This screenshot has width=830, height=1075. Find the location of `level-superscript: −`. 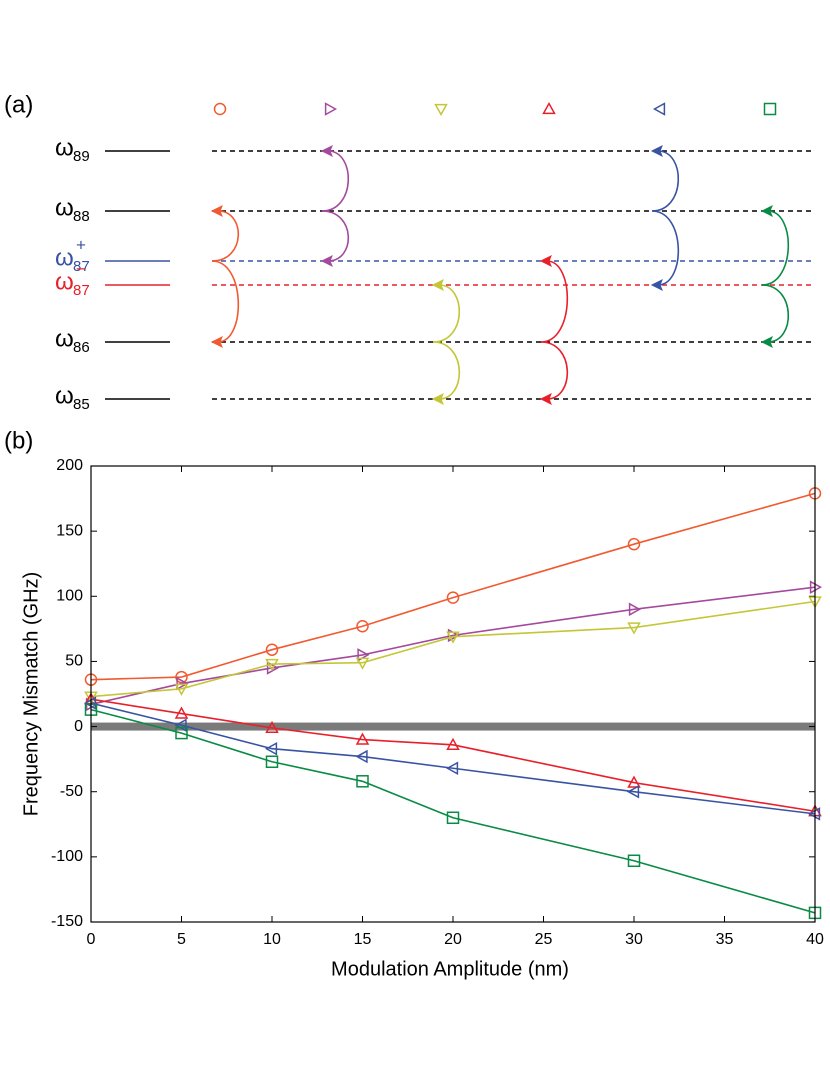

level-superscript: − is located at coordinates (81, 268).